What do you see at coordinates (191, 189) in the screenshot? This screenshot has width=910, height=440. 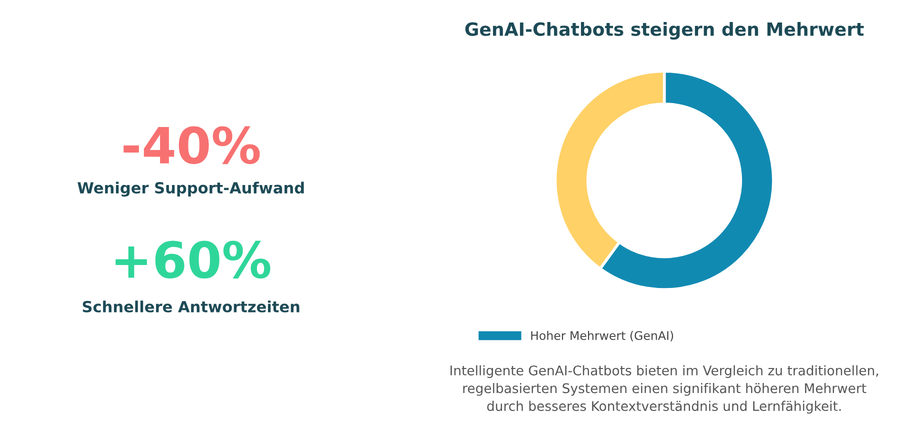 I see `text: Weniger Support-Aufwand` at bounding box center [191, 189].